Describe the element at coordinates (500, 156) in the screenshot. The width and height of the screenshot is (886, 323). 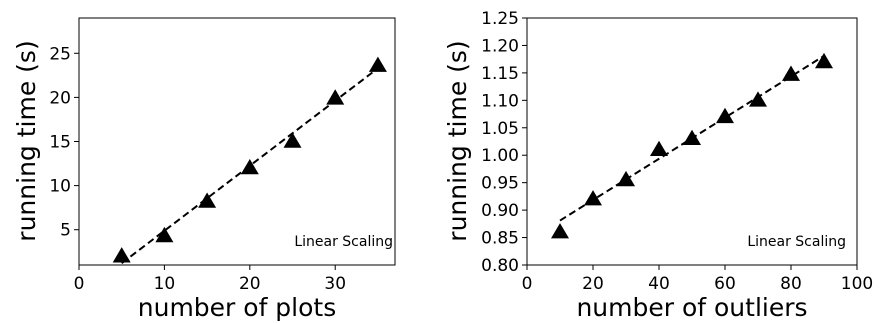
I see `y-tick-label: 1.00` at that location.